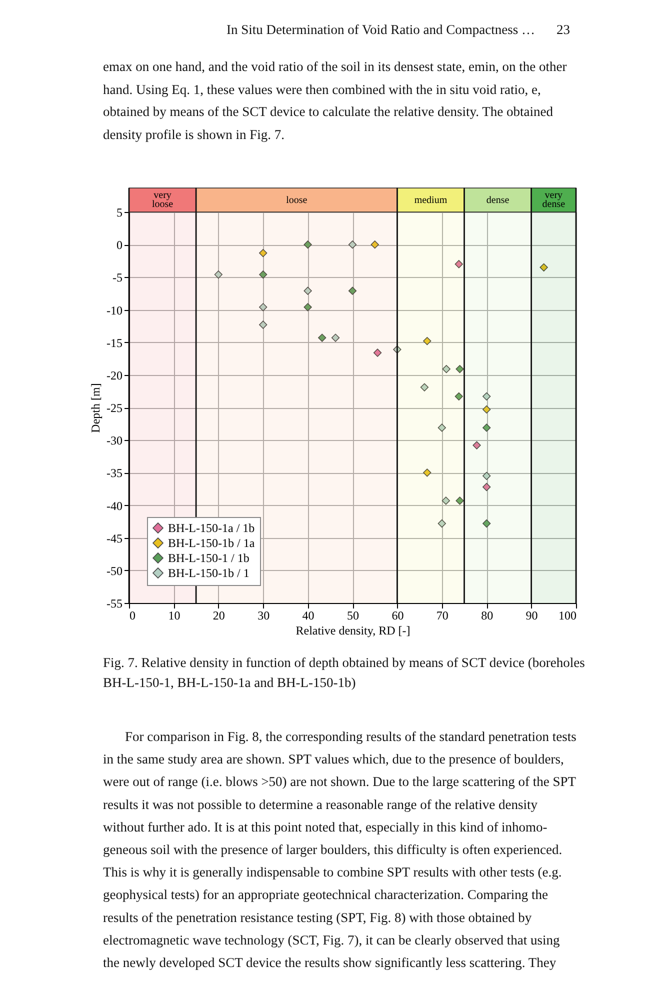  Describe the element at coordinates (212, 543) in the screenshot. I see `legend-label: BH-L-150-1b / 1a` at that location.